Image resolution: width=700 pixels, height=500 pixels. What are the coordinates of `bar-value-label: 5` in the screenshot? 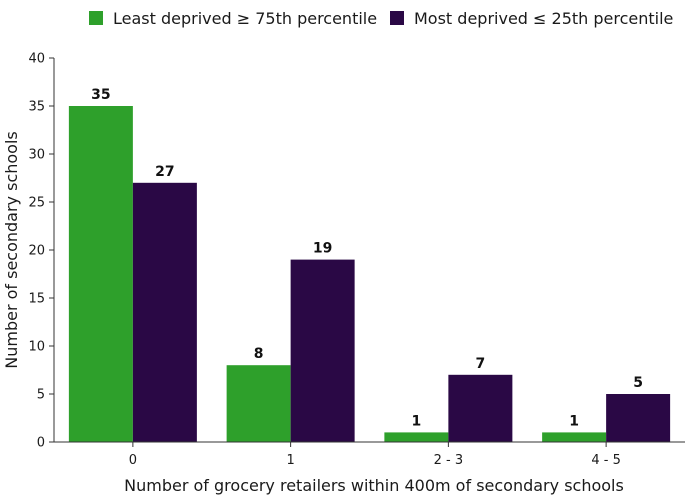 It's located at (638, 383).